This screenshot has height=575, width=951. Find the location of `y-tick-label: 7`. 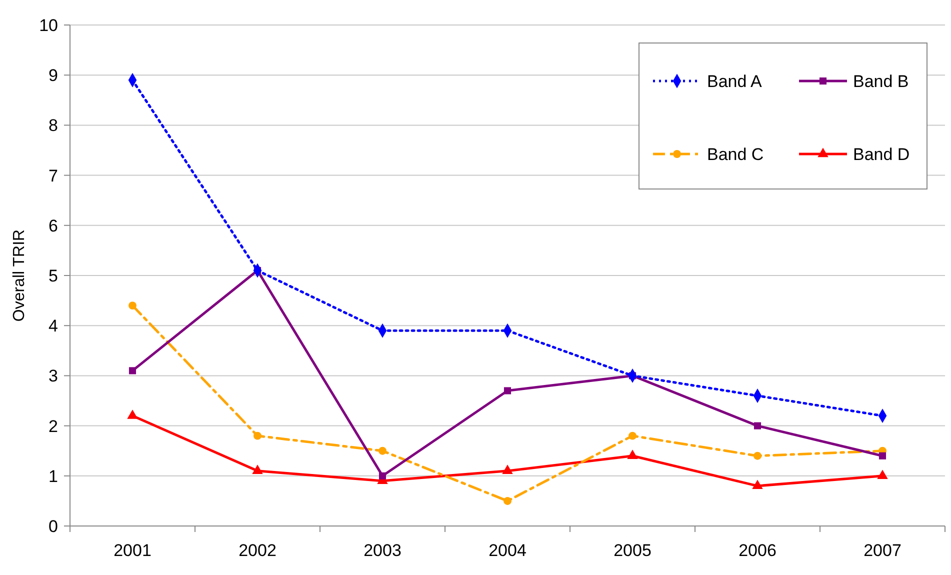

y-tick-label: 7 is located at coordinates (53, 176).